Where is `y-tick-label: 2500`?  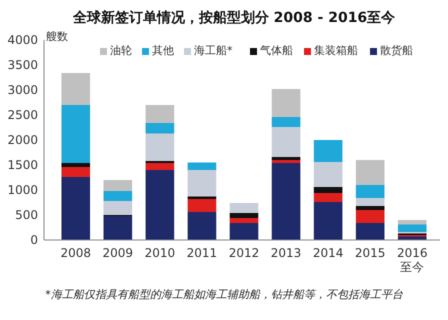
y-tick-label: 2500 is located at coordinates (22, 115).